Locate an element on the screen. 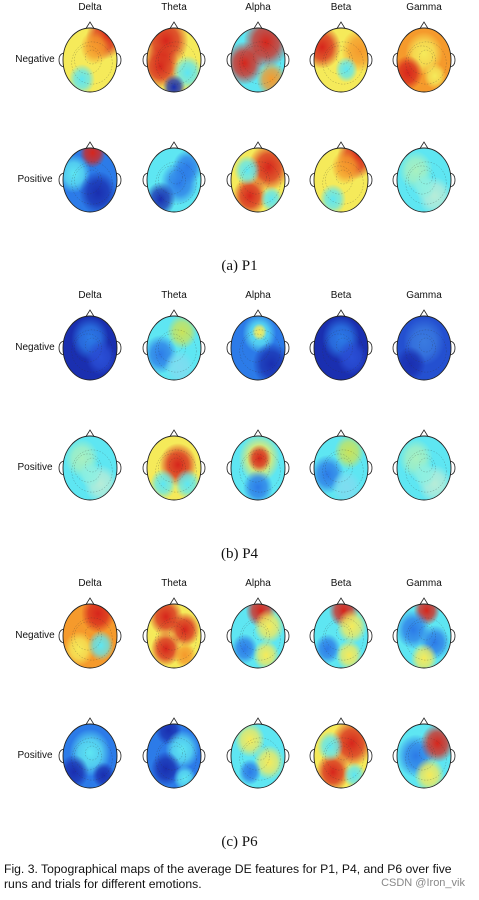 The height and width of the screenshot is (900, 479). watermark: CSDN @Iron_vik is located at coordinates (423, 883).